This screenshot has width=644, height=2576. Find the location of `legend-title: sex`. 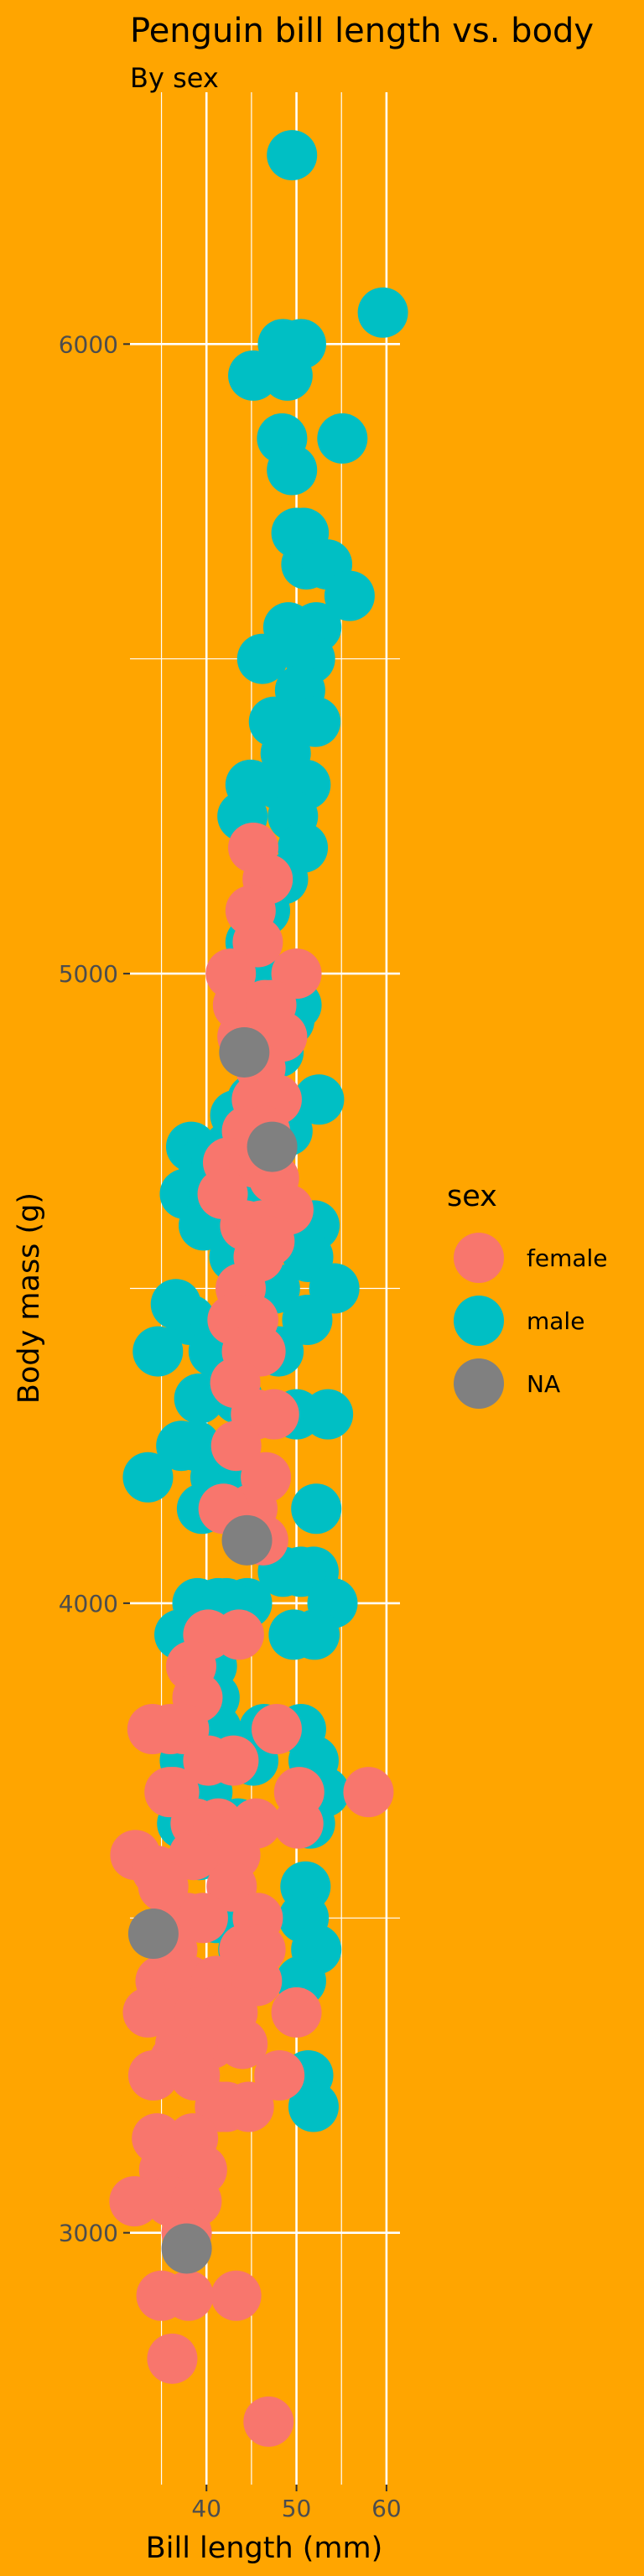

legend-title: sex is located at coordinates (472, 1196).